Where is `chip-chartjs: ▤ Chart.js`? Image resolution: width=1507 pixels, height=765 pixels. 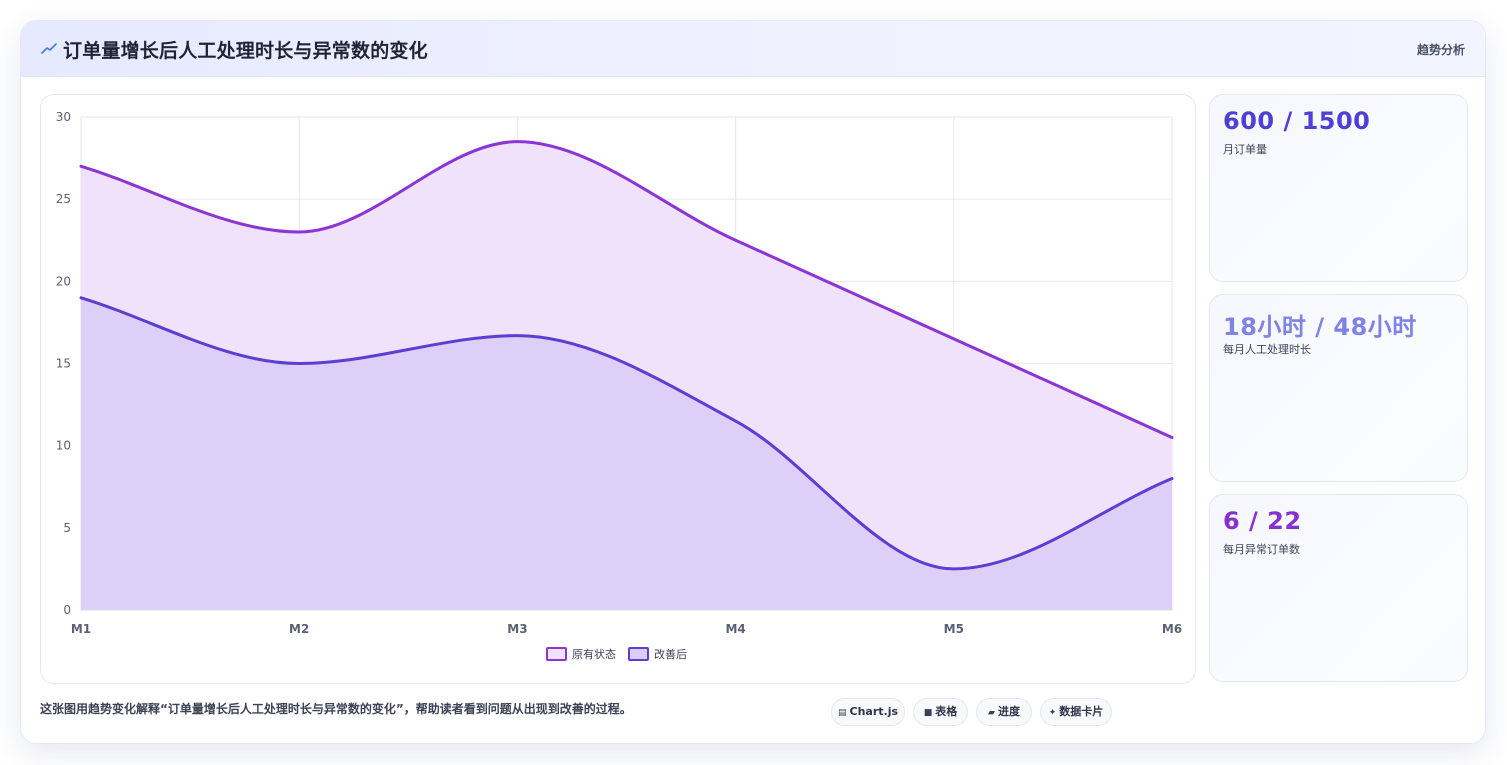 chip-chartjs: ▤ Chart.js is located at coordinates (868, 712).